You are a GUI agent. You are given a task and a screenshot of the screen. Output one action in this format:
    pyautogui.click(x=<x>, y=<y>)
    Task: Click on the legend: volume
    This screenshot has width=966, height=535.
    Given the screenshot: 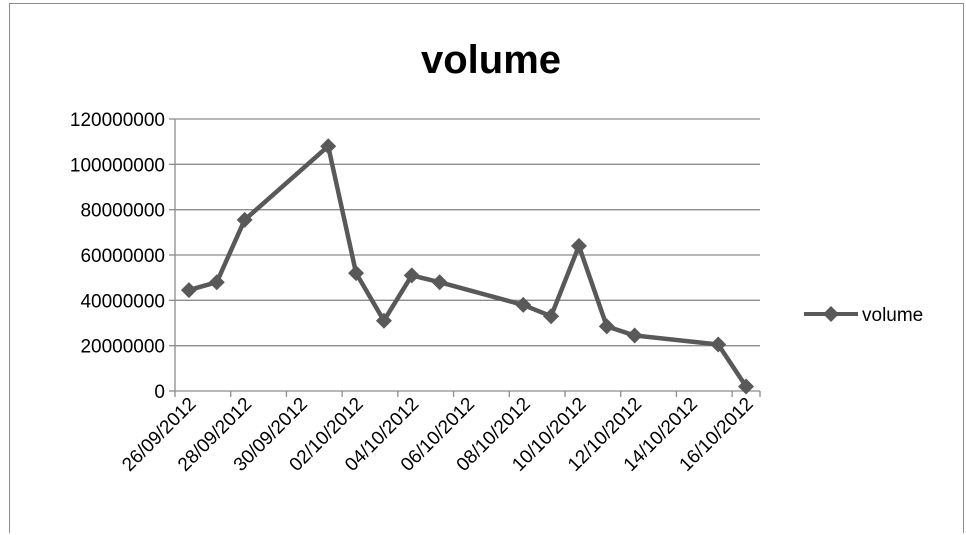 What is the action you would take?
    pyautogui.click(x=863, y=315)
    